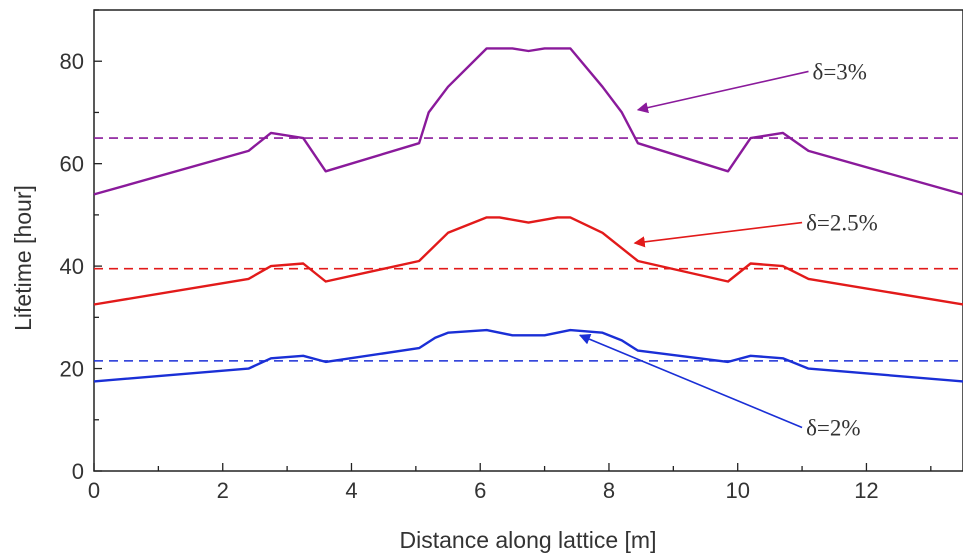  I want to click on annotation-label-2: δ=2%, so click(833, 427).